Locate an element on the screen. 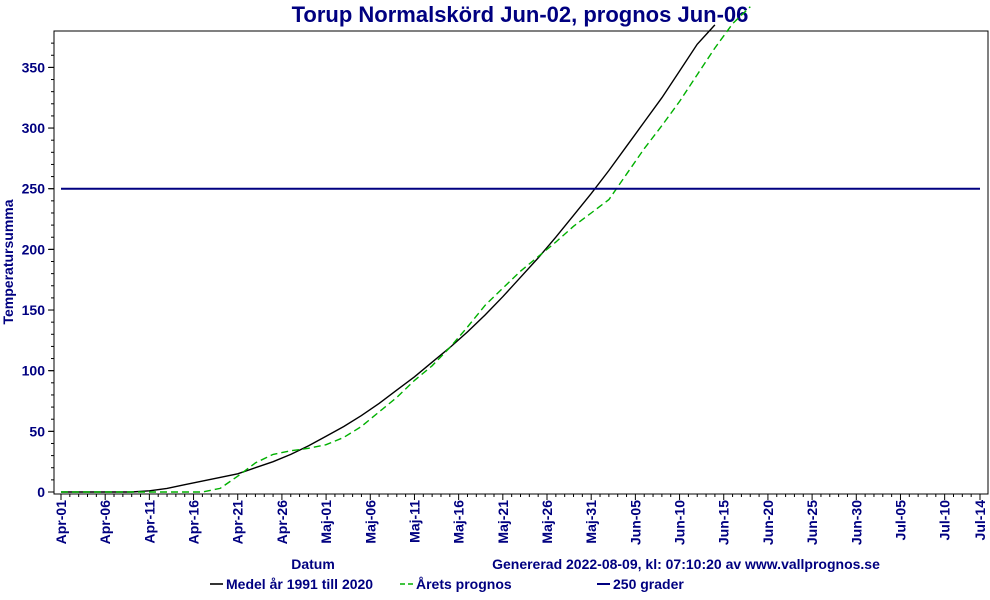  x-tick-label: Jun-30 is located at coordinates (856, 522).